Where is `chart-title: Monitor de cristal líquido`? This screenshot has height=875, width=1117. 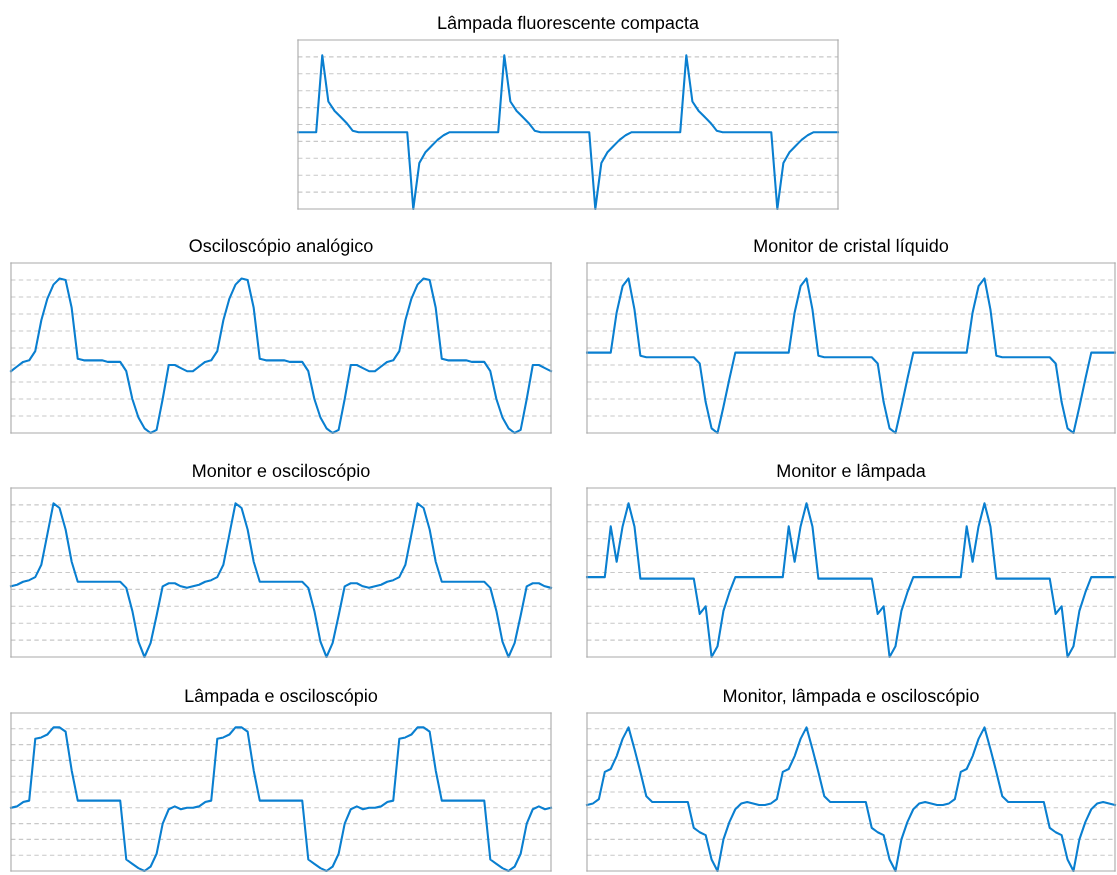
chart-title: Monitor de cristal líquido is located at coordinates (851, 247).